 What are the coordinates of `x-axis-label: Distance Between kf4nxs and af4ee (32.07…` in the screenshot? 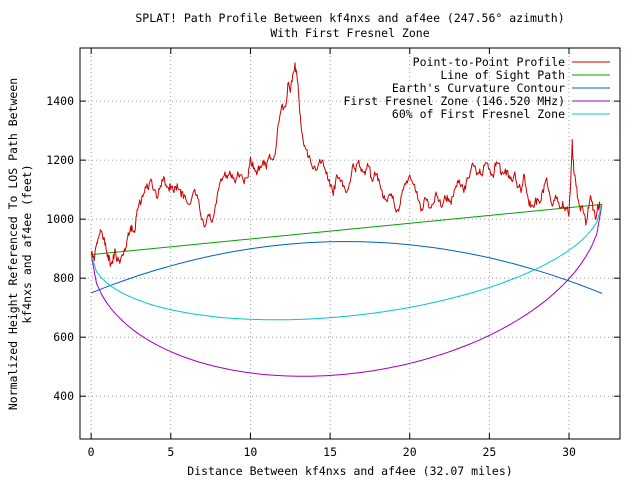 It's located at (349, 471).